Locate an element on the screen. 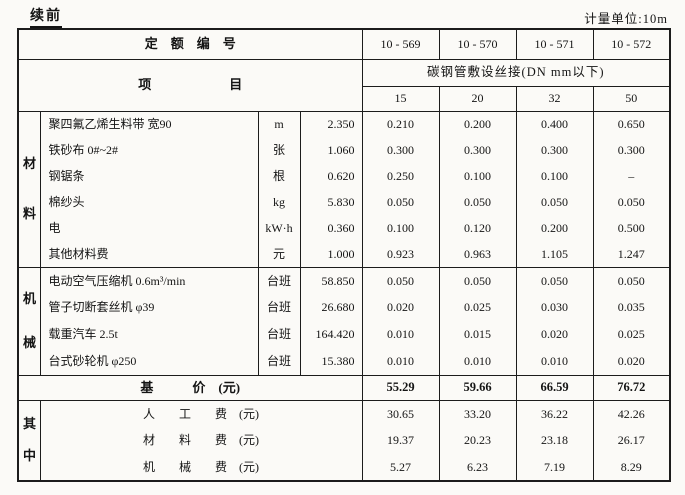 This screenshot has width=685, height=495. quantity-cell: 164.420 is located at coordinates (331, 334).